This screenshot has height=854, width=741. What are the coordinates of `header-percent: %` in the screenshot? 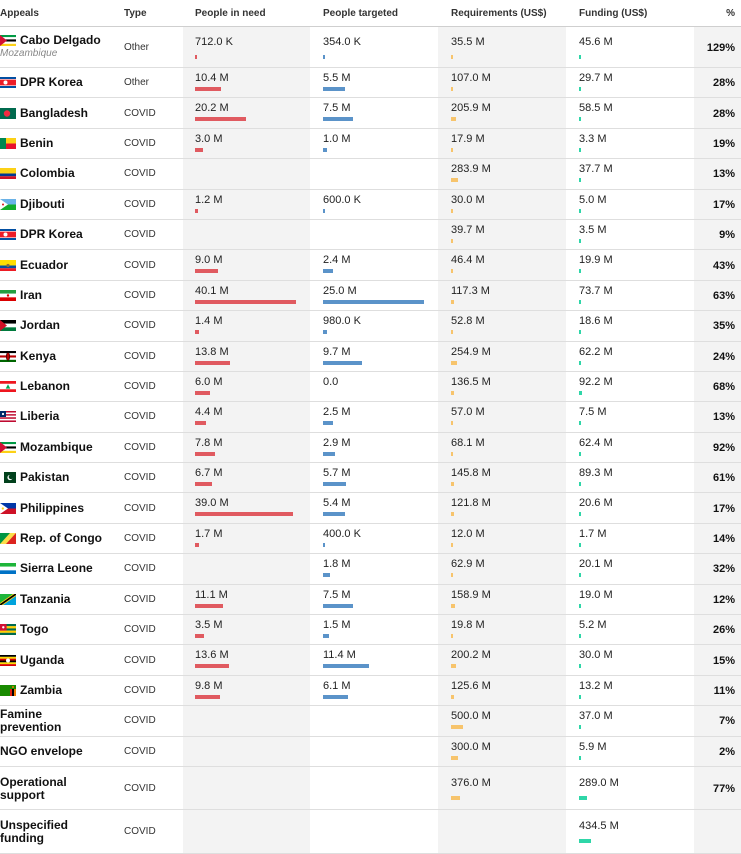 It's located at (730, 13).